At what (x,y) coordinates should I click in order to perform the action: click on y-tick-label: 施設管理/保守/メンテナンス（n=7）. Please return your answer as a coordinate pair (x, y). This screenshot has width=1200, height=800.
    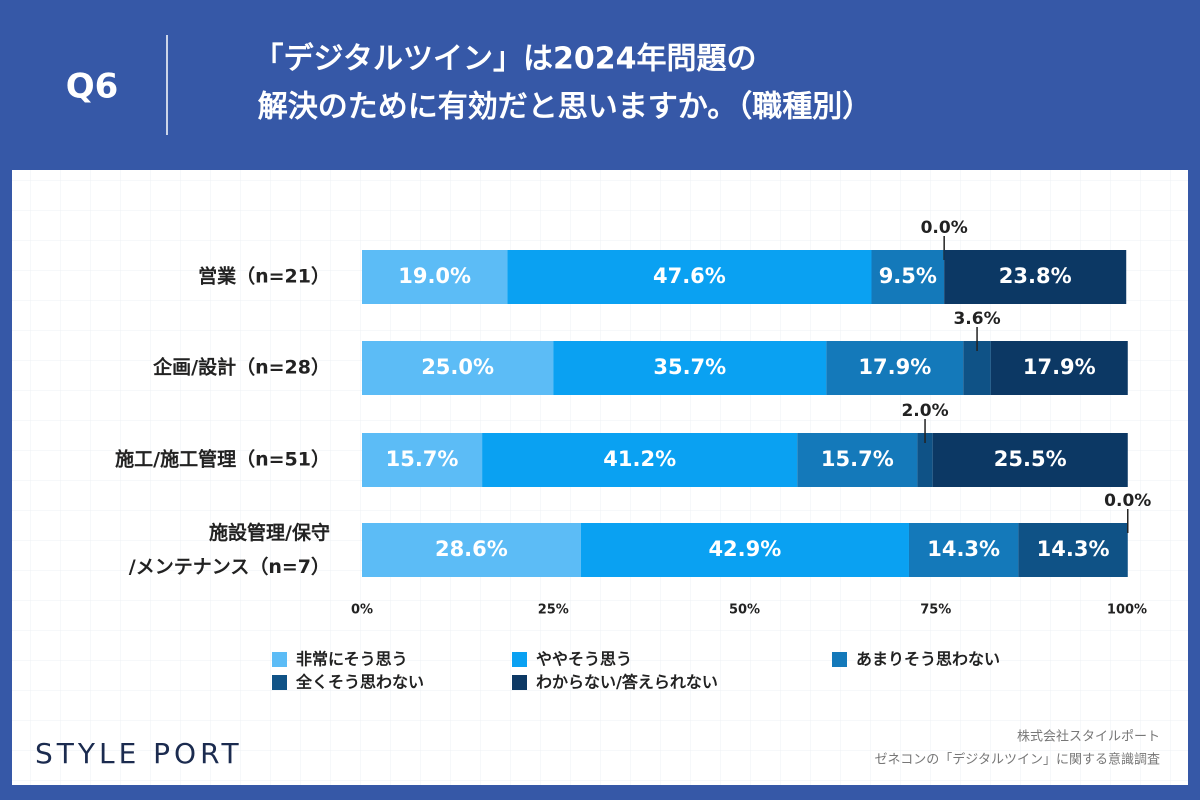
    Looking at the image, I should click on (229, 549).